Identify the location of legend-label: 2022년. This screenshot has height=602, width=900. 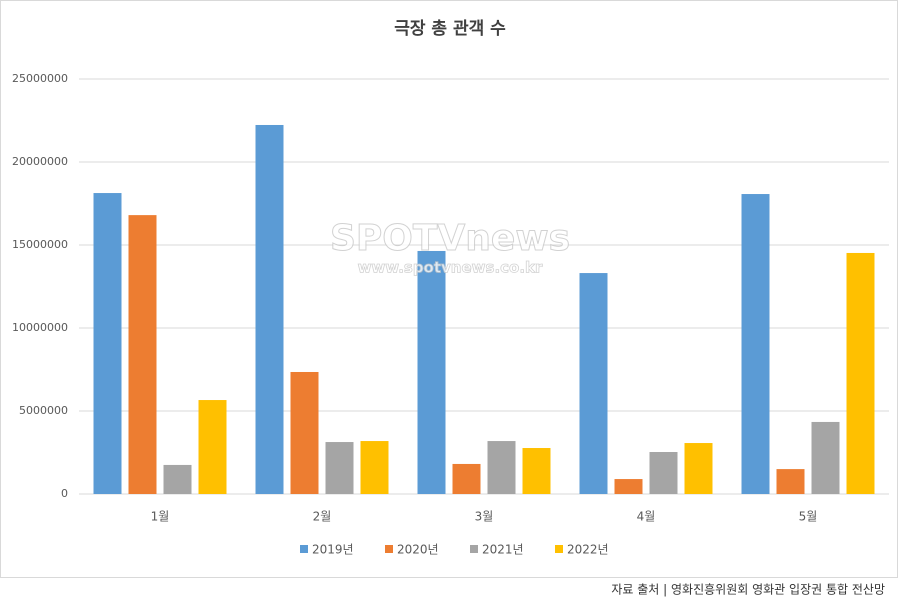
(588, 550).